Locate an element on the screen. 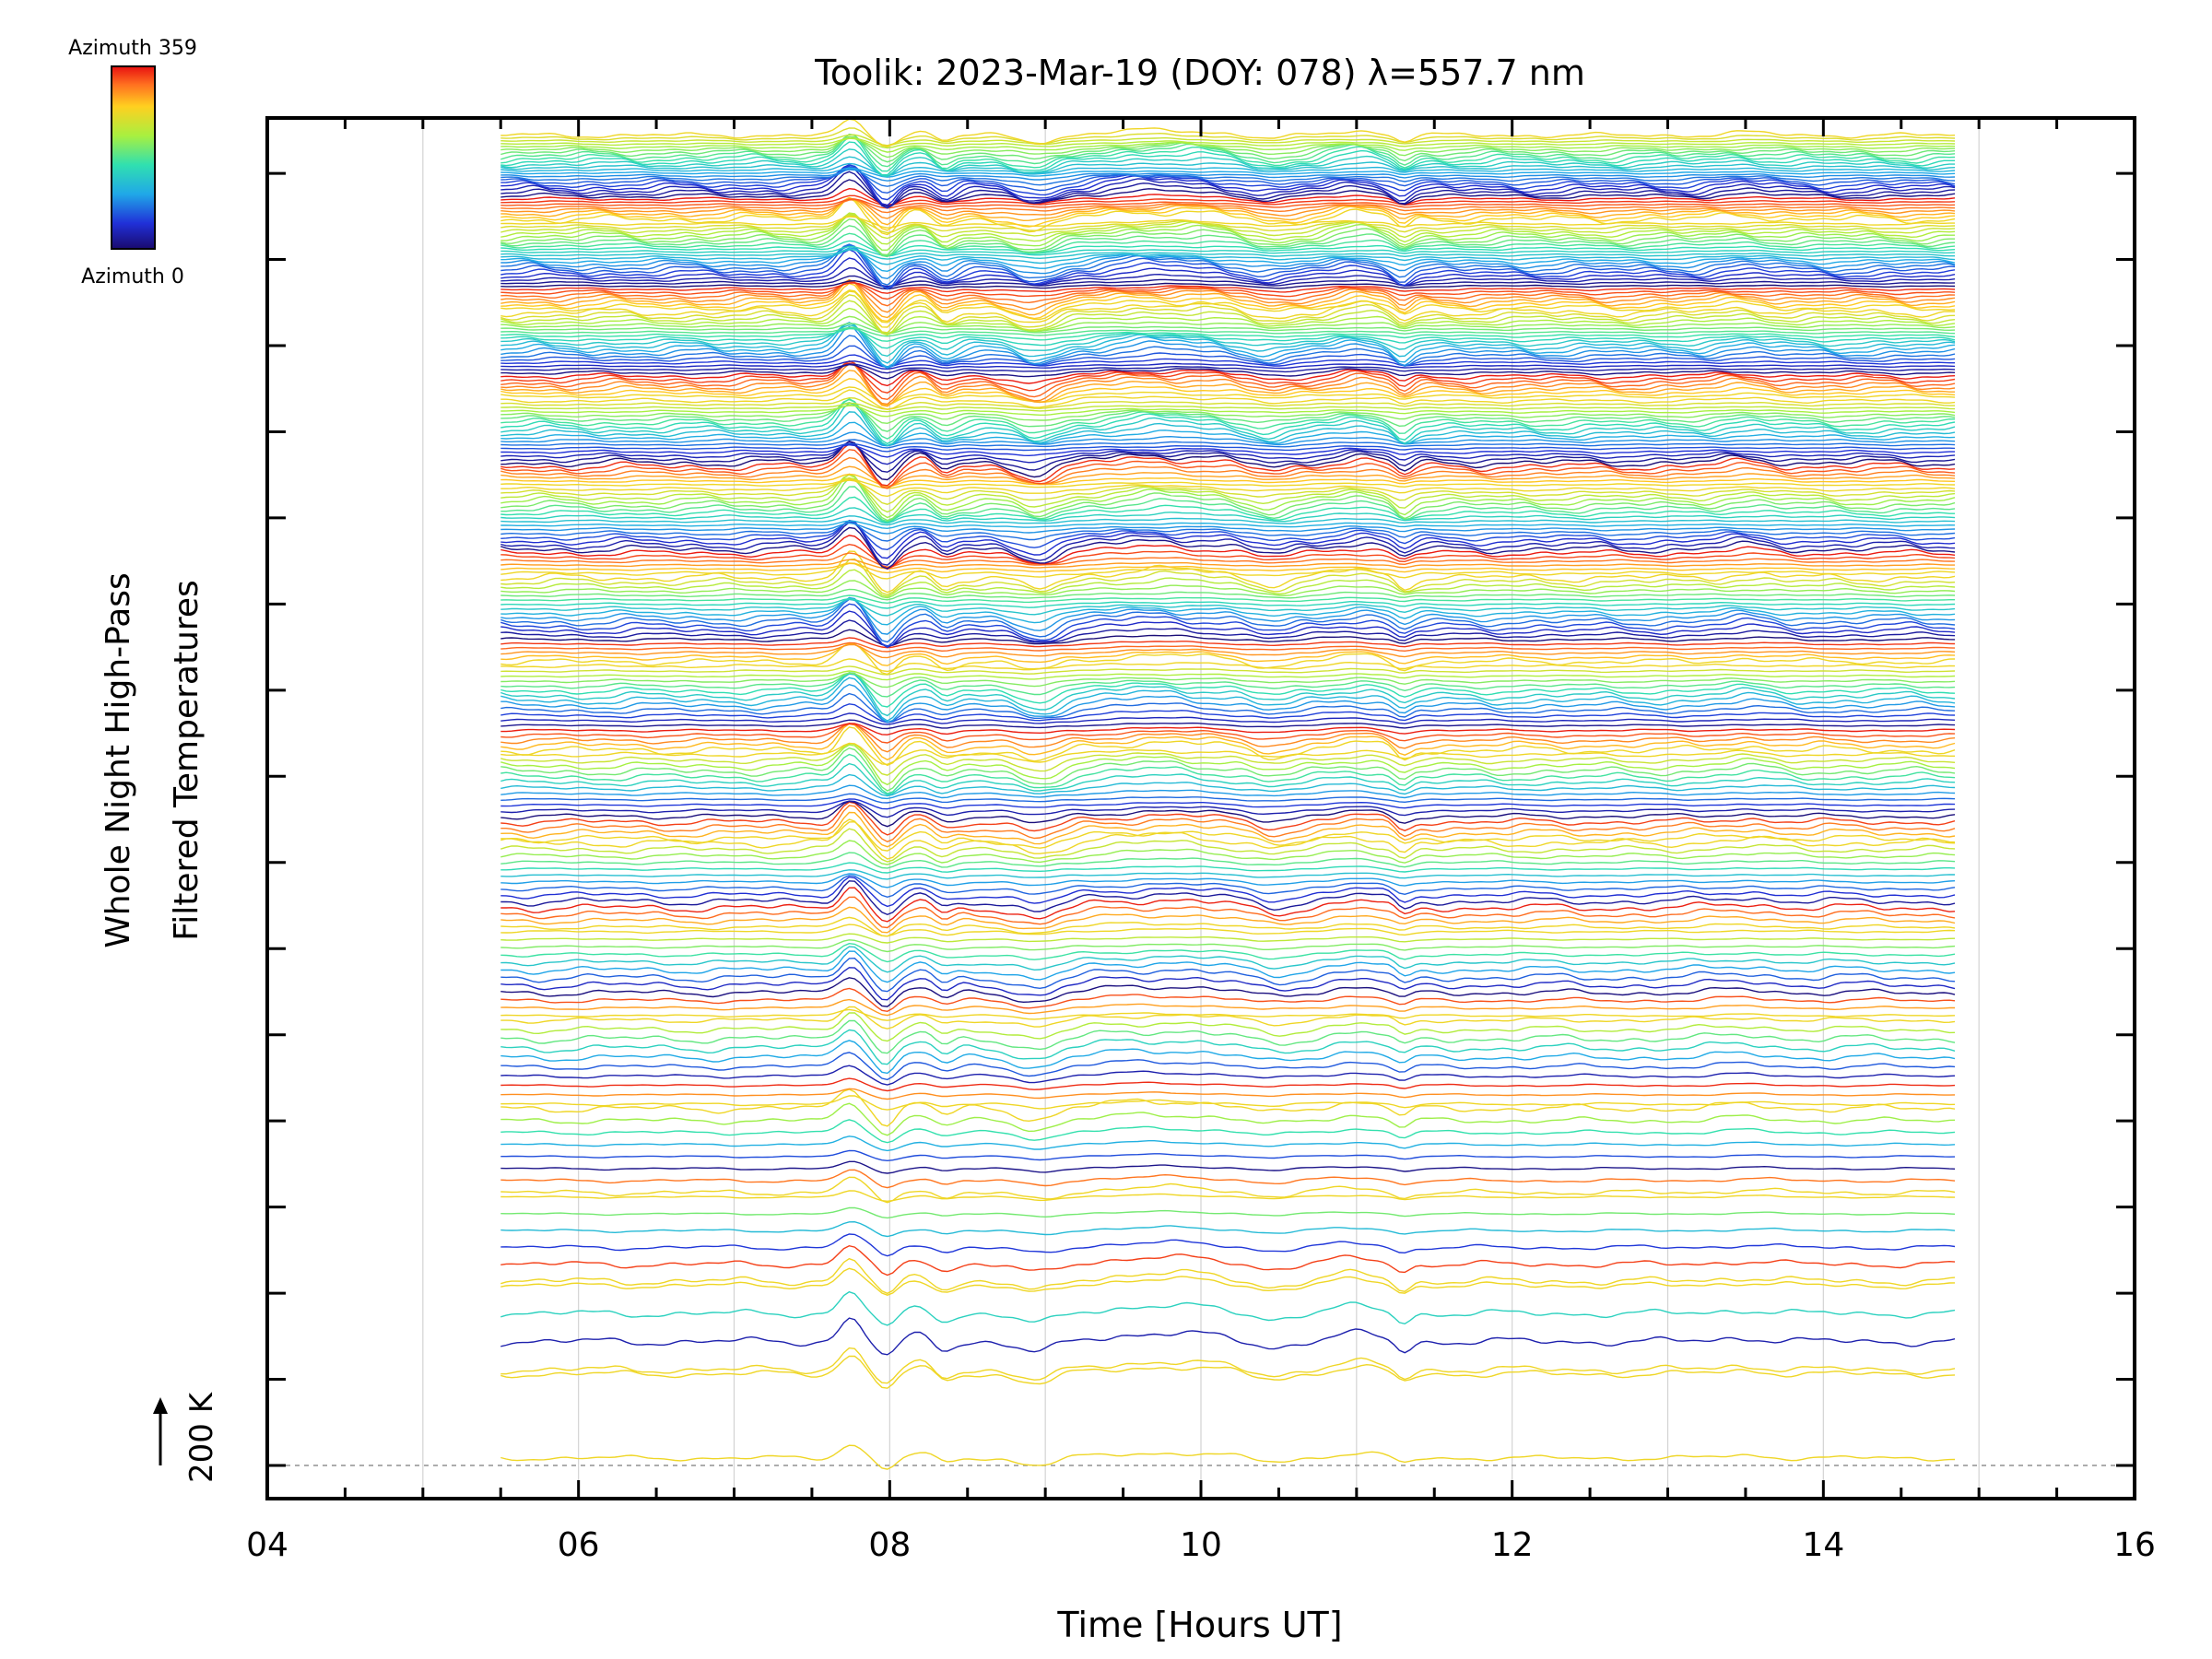  x-tick-label: 04 is located at coordinates (267, 1545).